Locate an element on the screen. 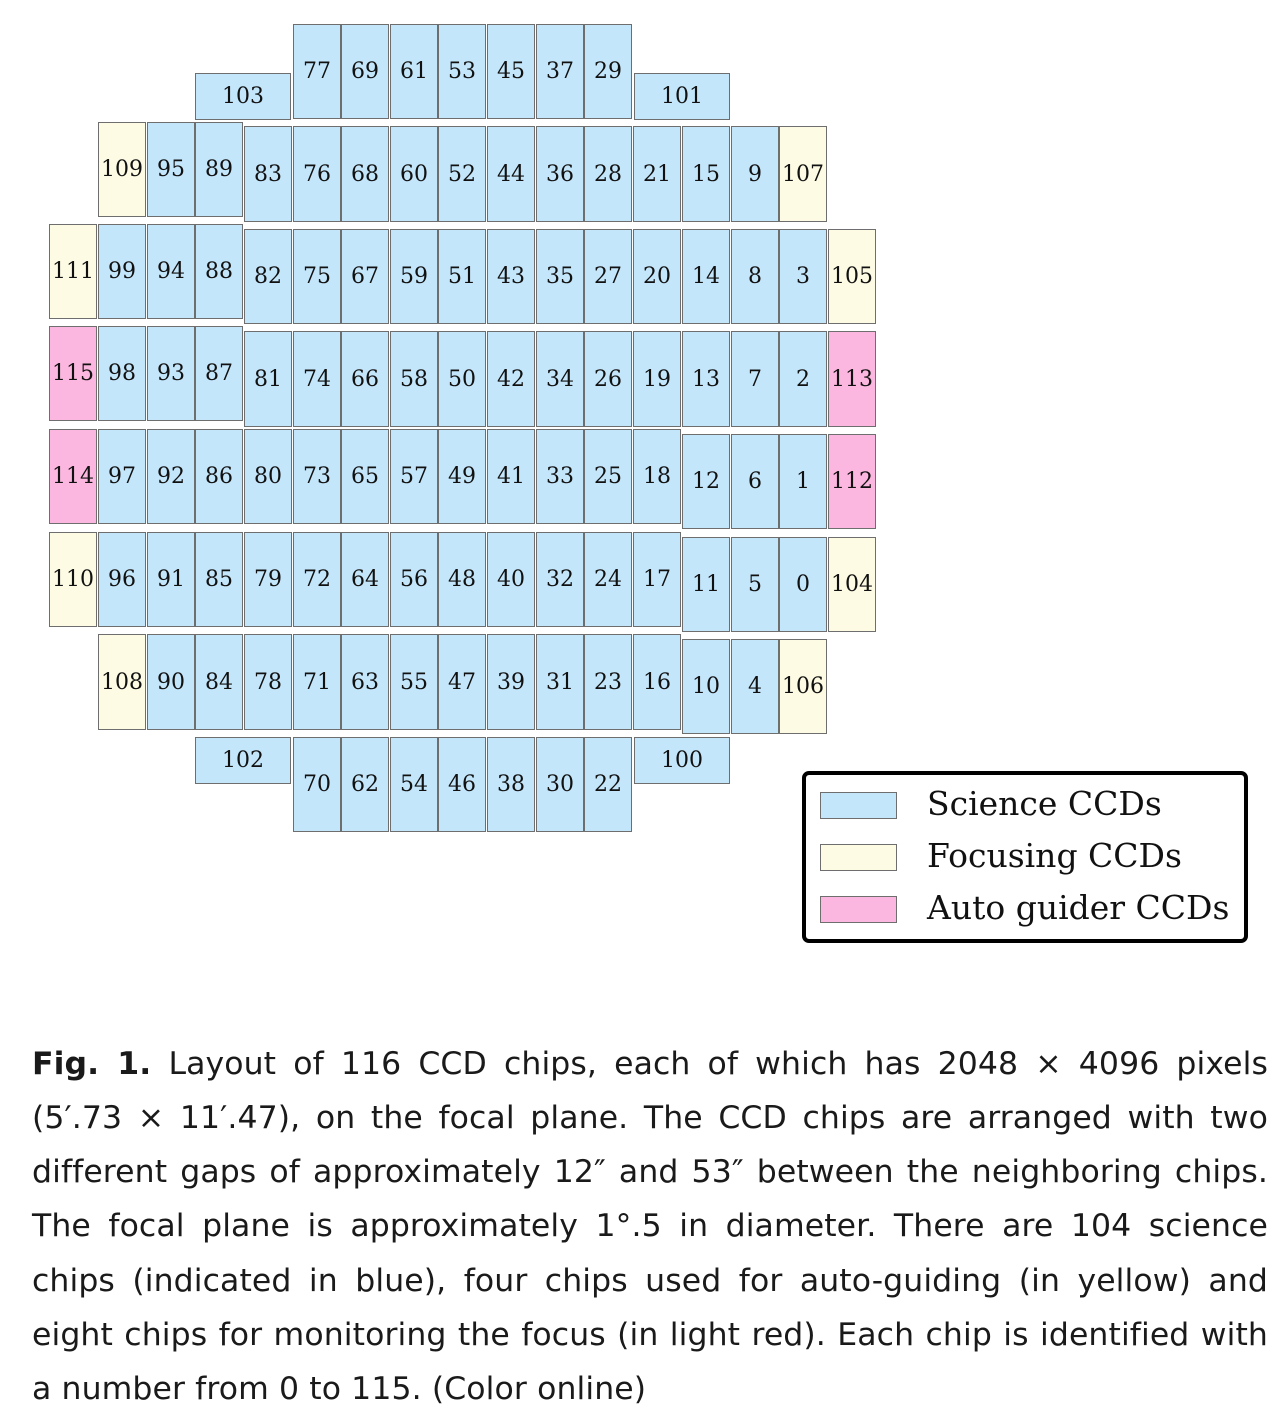 This screenshot has width=1288, height=1417. ccd-chip-label: 113 is located at coordinates (852, 379).